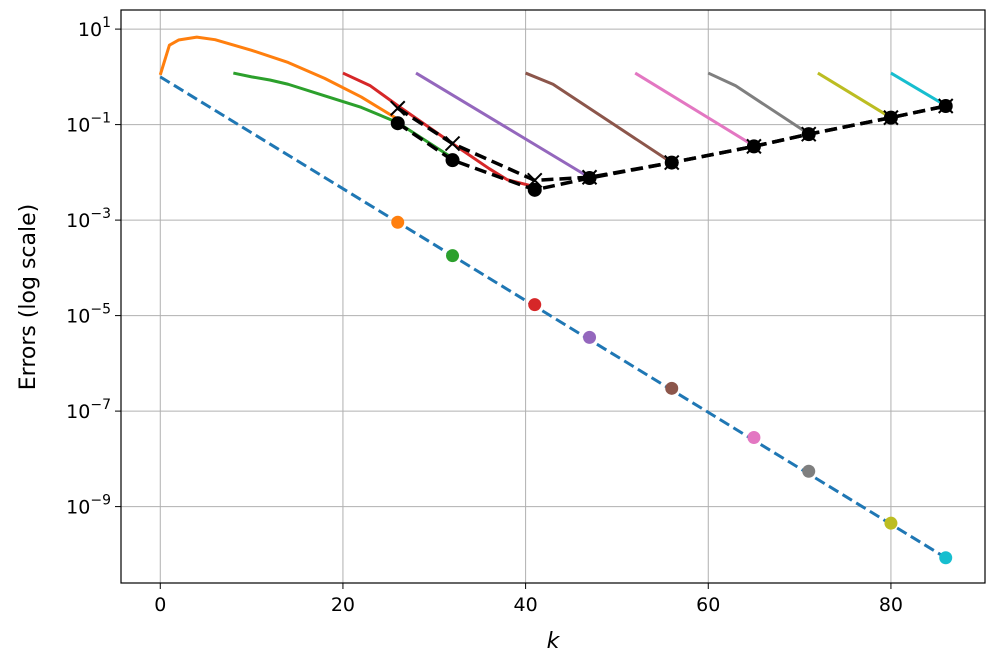 The height and width of the screenshot is (668, 997). What do you see at coordinates (554, 641) in the screenshot?
I see `x-axis-label: k` at bounding box center [554, 641].